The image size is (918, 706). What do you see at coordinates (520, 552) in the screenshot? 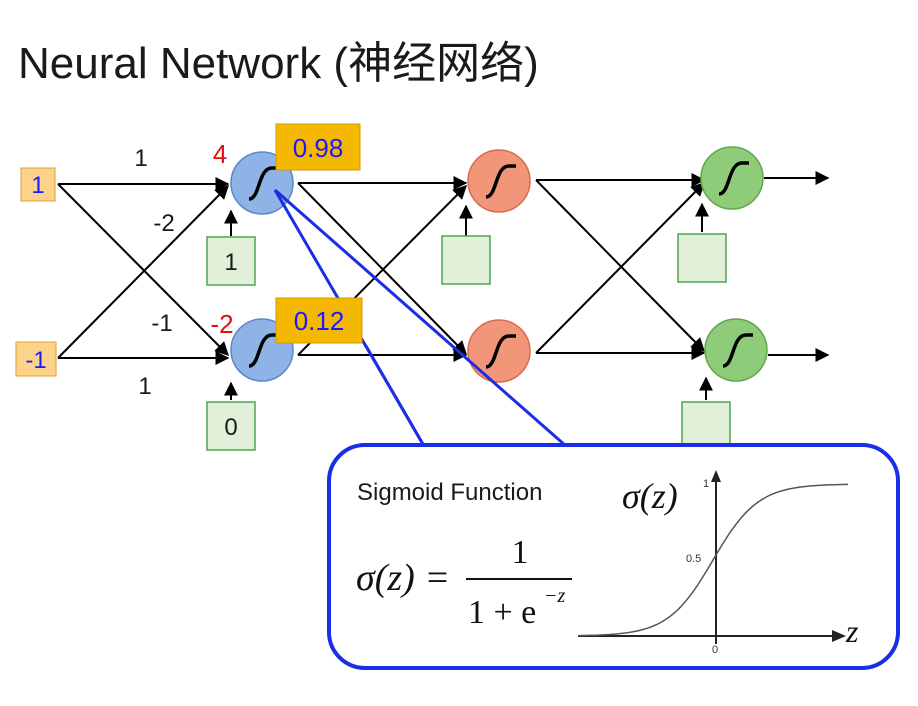
I see `formula-numerator: 1` at bounding box center [520, 552].